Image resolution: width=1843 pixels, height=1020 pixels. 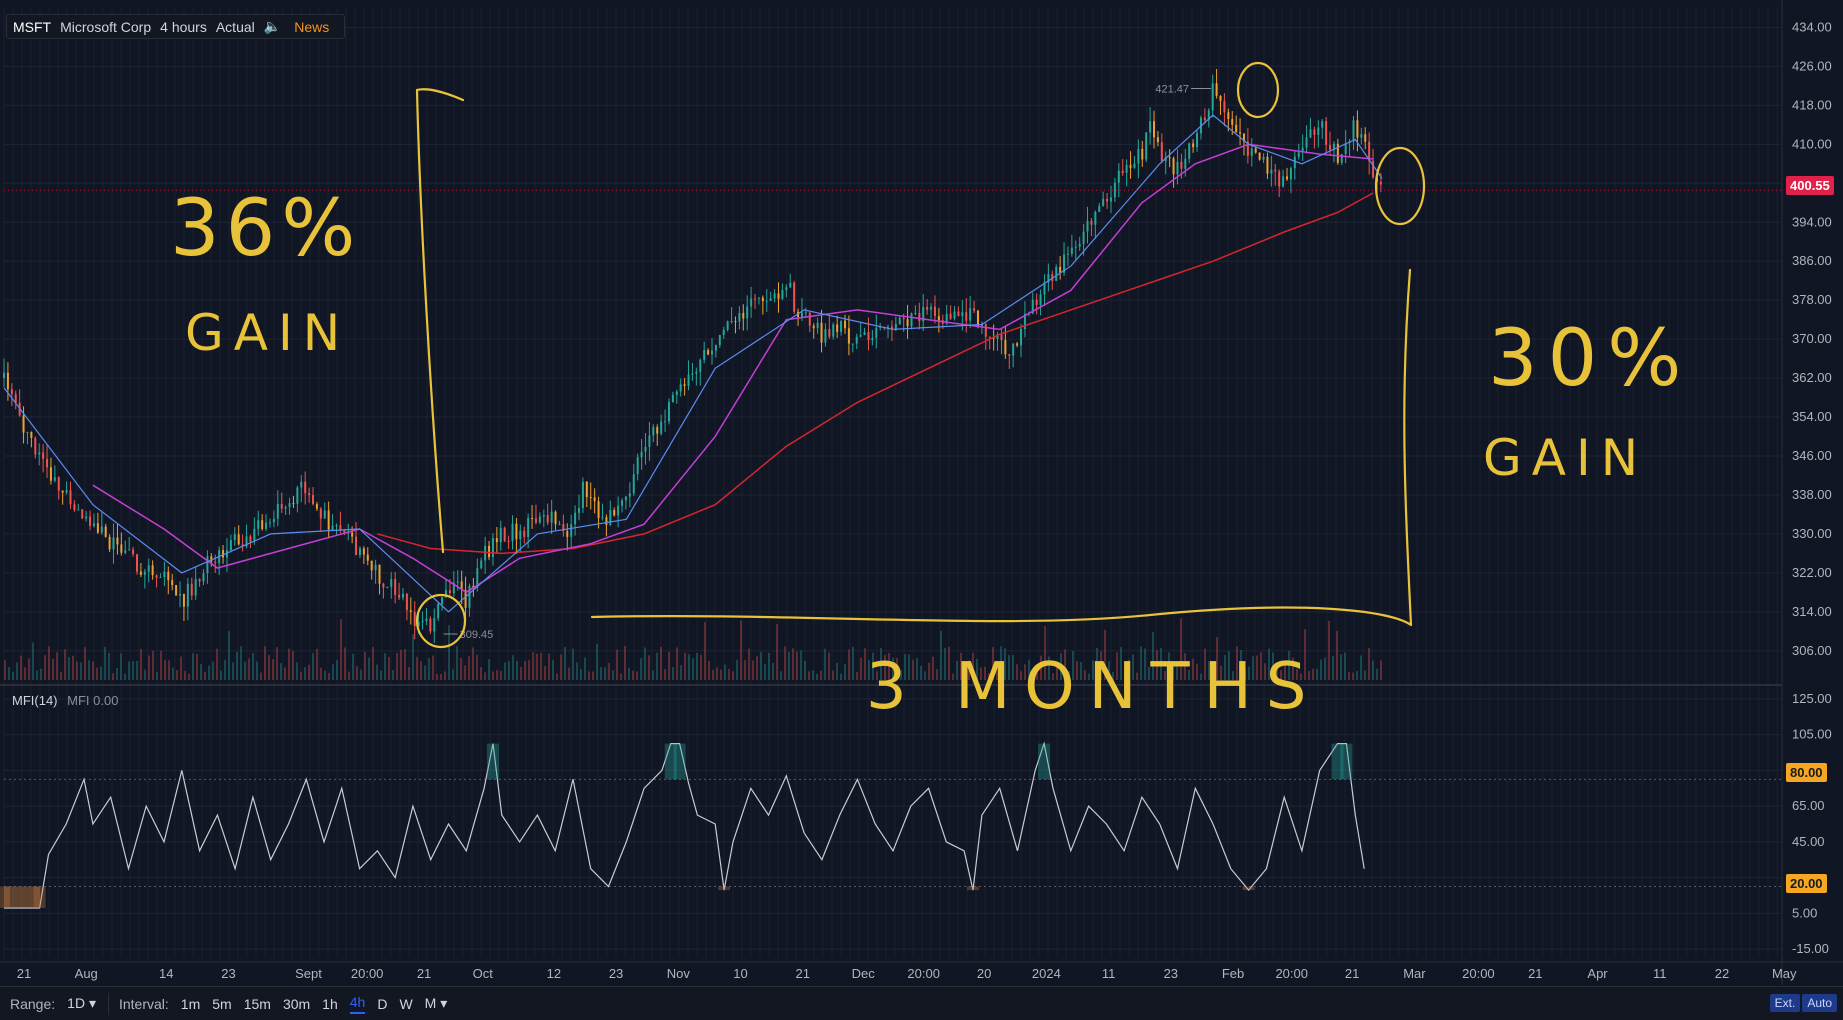 I want to click on auto-scale-toggle: Auto, so click(x=1819, y=1003).